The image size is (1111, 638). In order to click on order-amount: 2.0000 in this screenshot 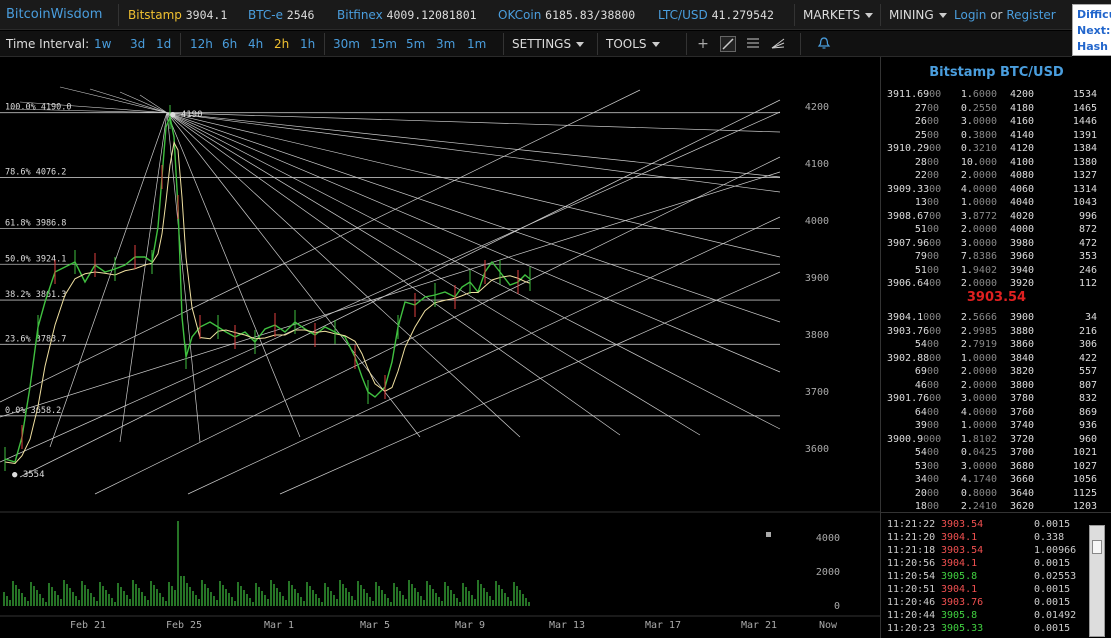, I will do `click(978, 283)`.